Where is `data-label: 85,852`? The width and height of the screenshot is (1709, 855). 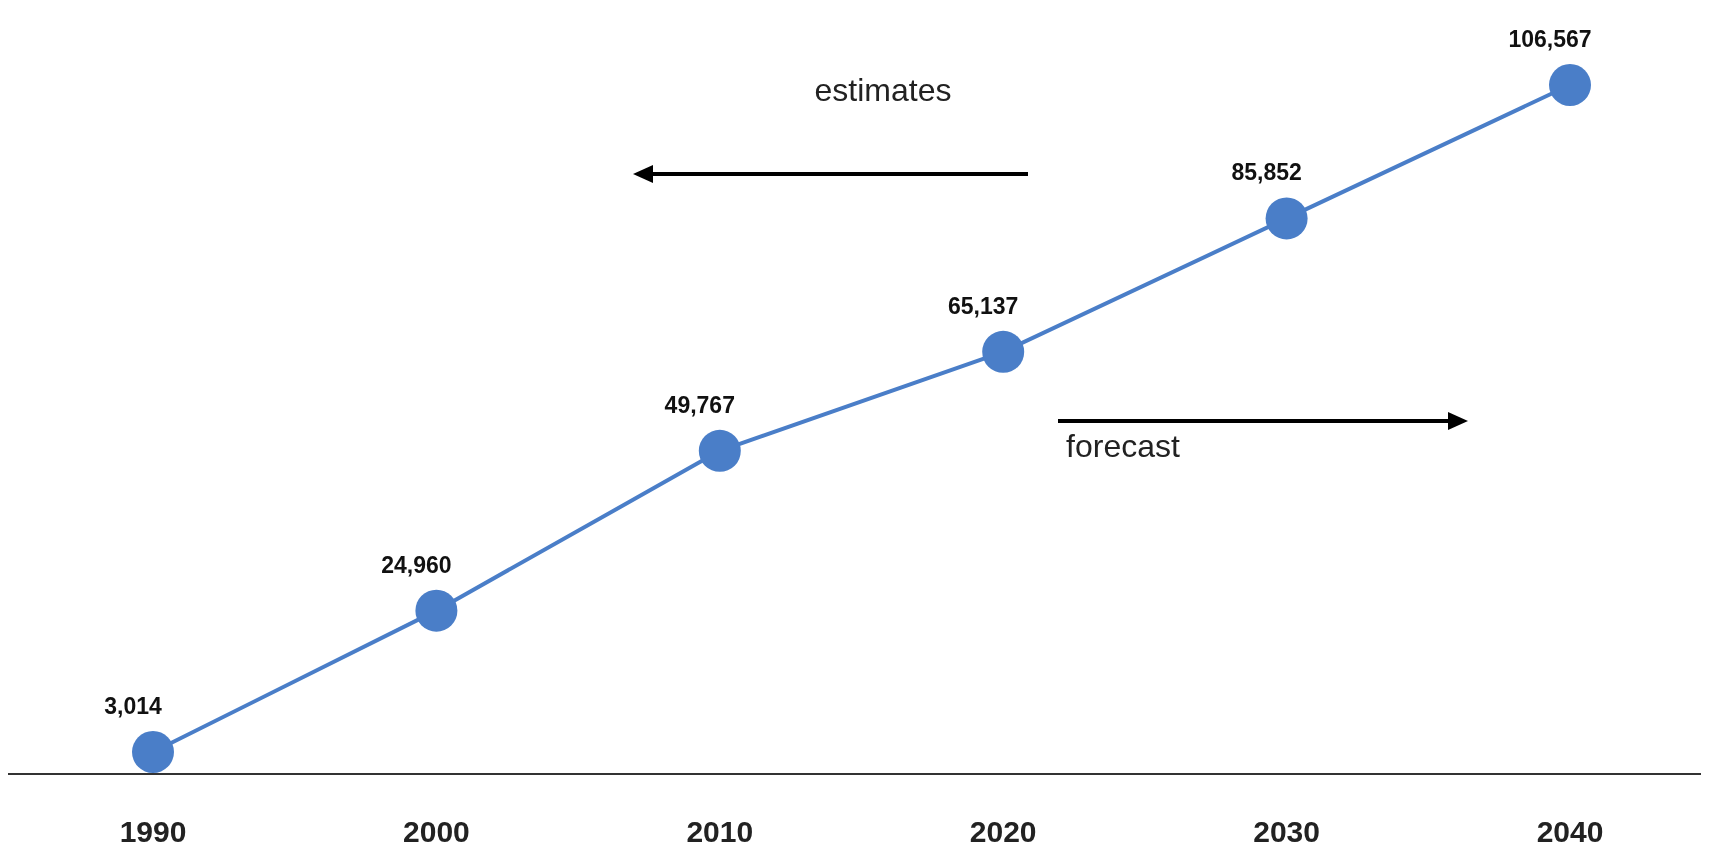
data-label: 85,852 is located at coordinates (1266, 172).